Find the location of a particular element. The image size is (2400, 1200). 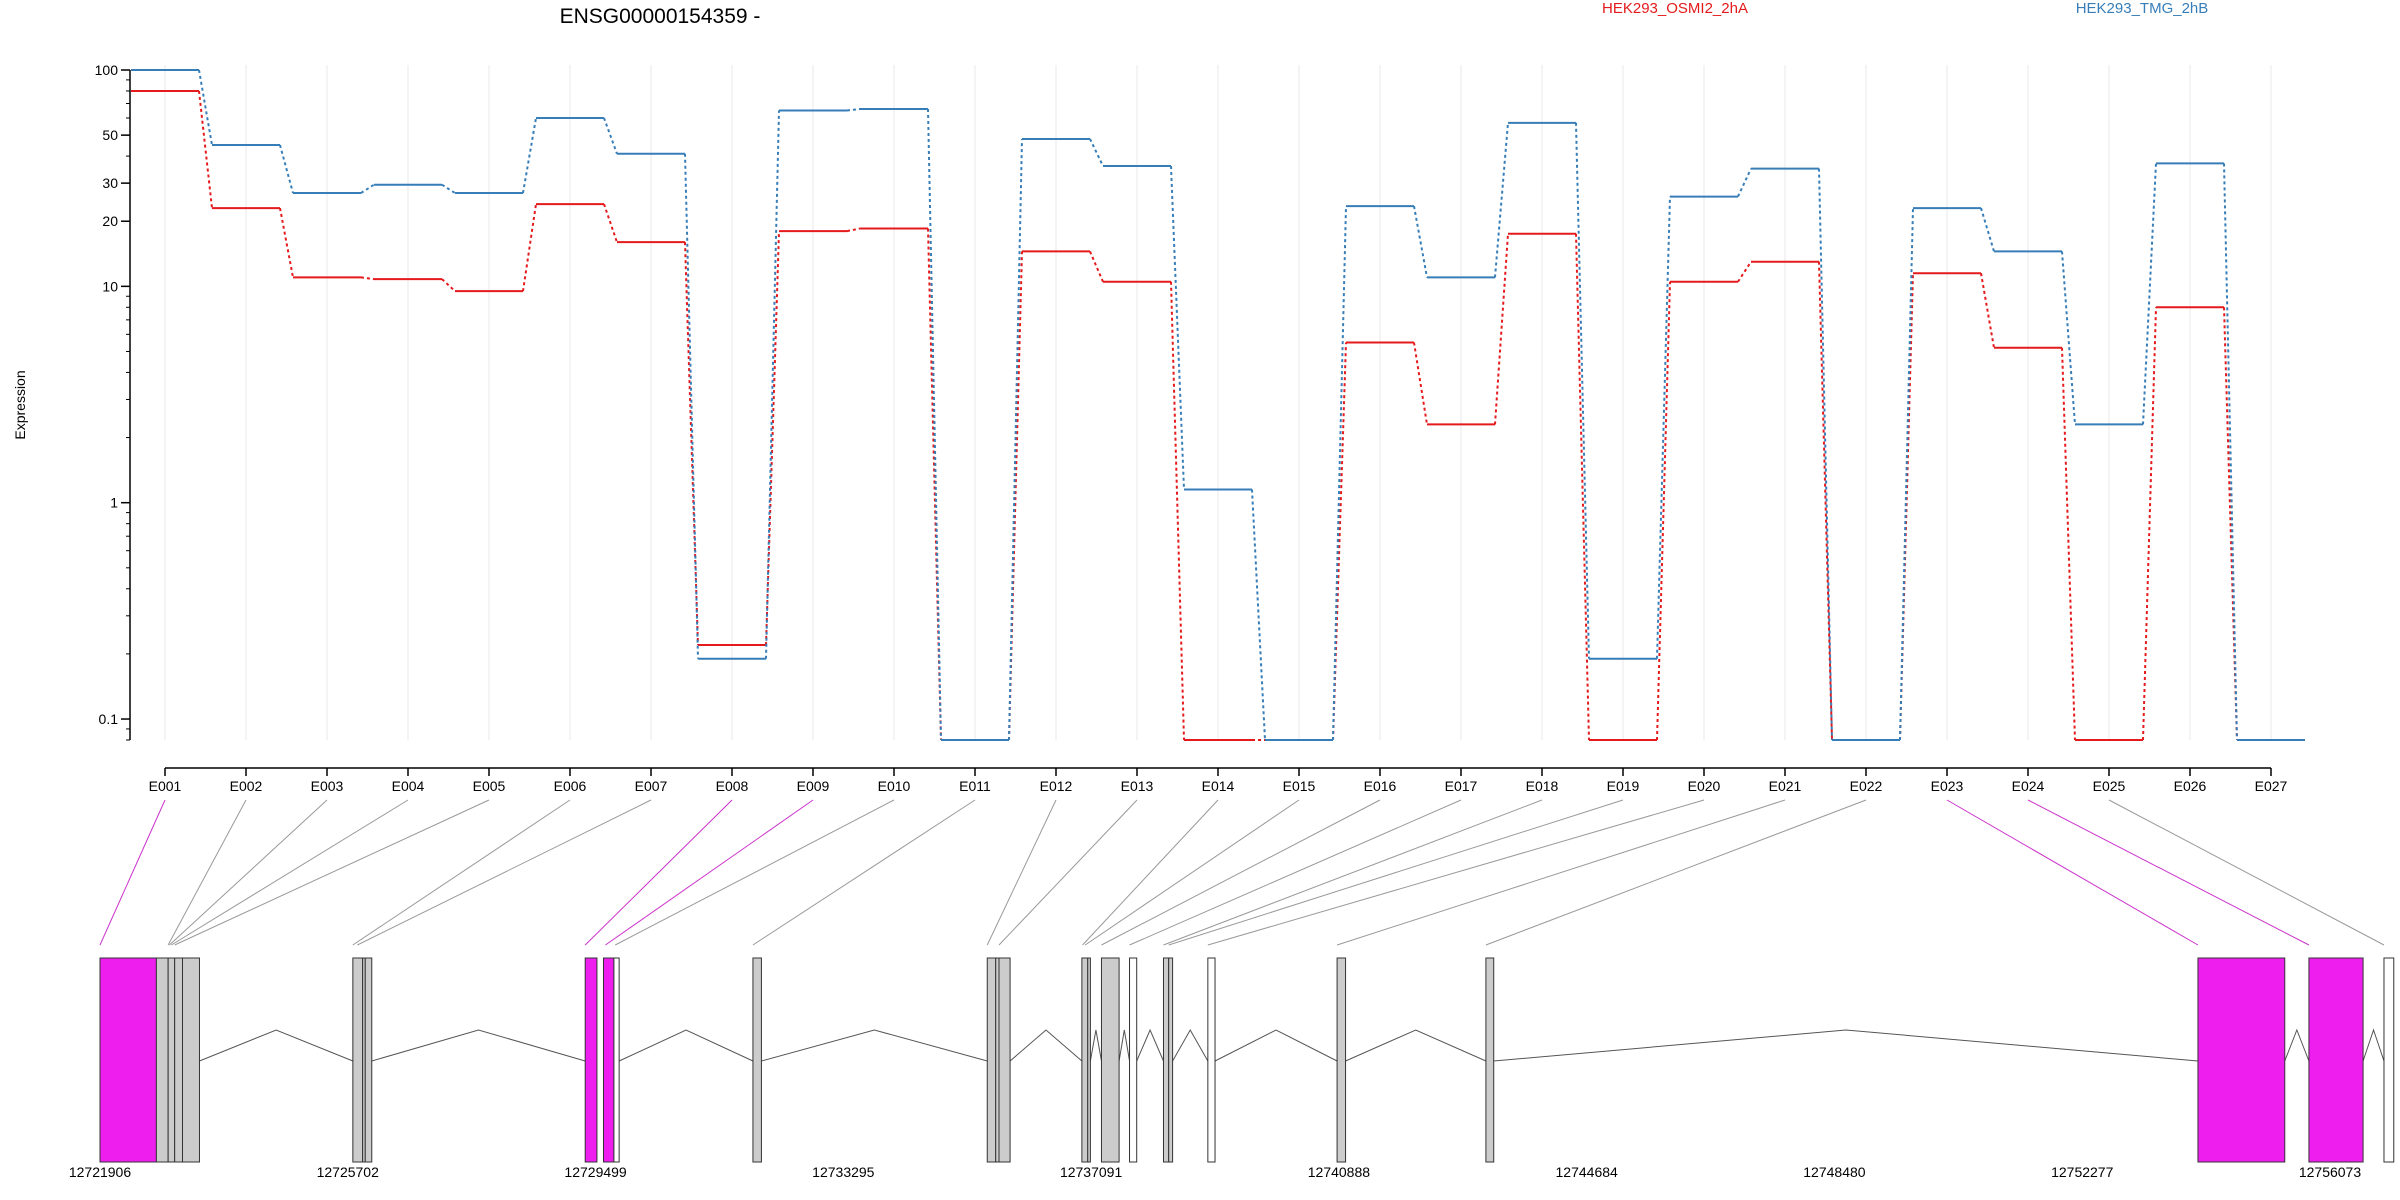

x-tick-label: E025 is located at coordinates (2109, 786).